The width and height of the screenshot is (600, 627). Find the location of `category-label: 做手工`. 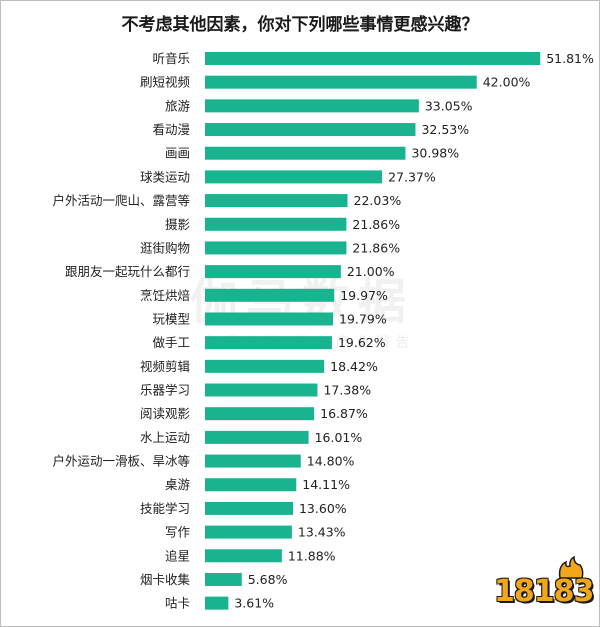

category-label: 做手工 is located at coordinates (171, 342).